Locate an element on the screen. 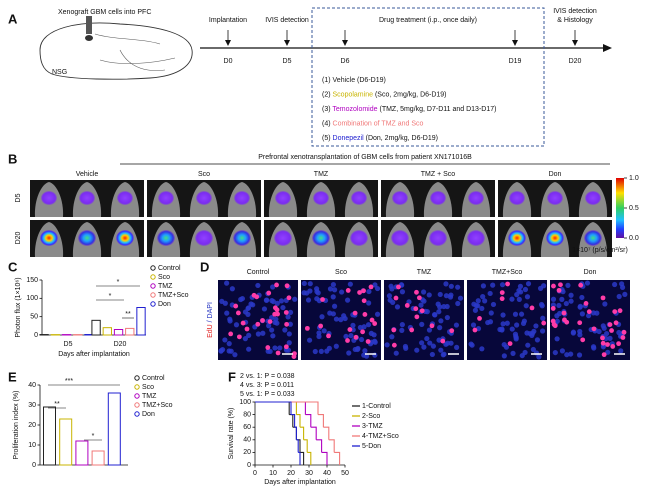  legend-label: Sco is located at coordinates (164, 277).